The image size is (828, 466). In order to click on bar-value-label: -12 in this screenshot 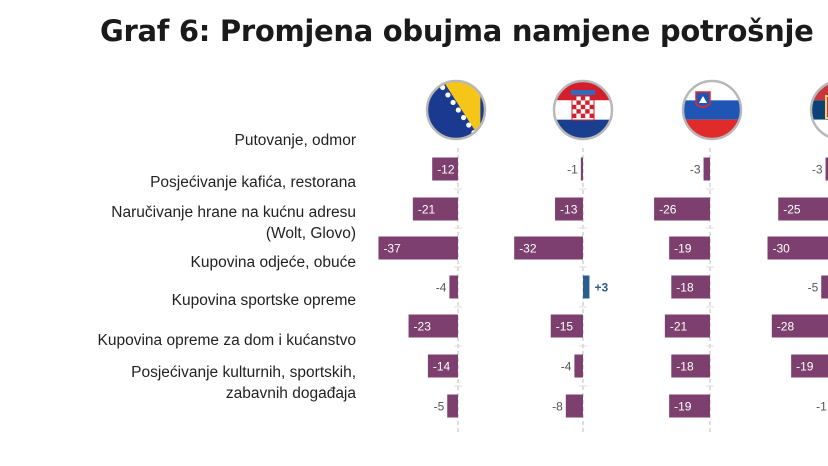, I will do `click(446, 170)`.